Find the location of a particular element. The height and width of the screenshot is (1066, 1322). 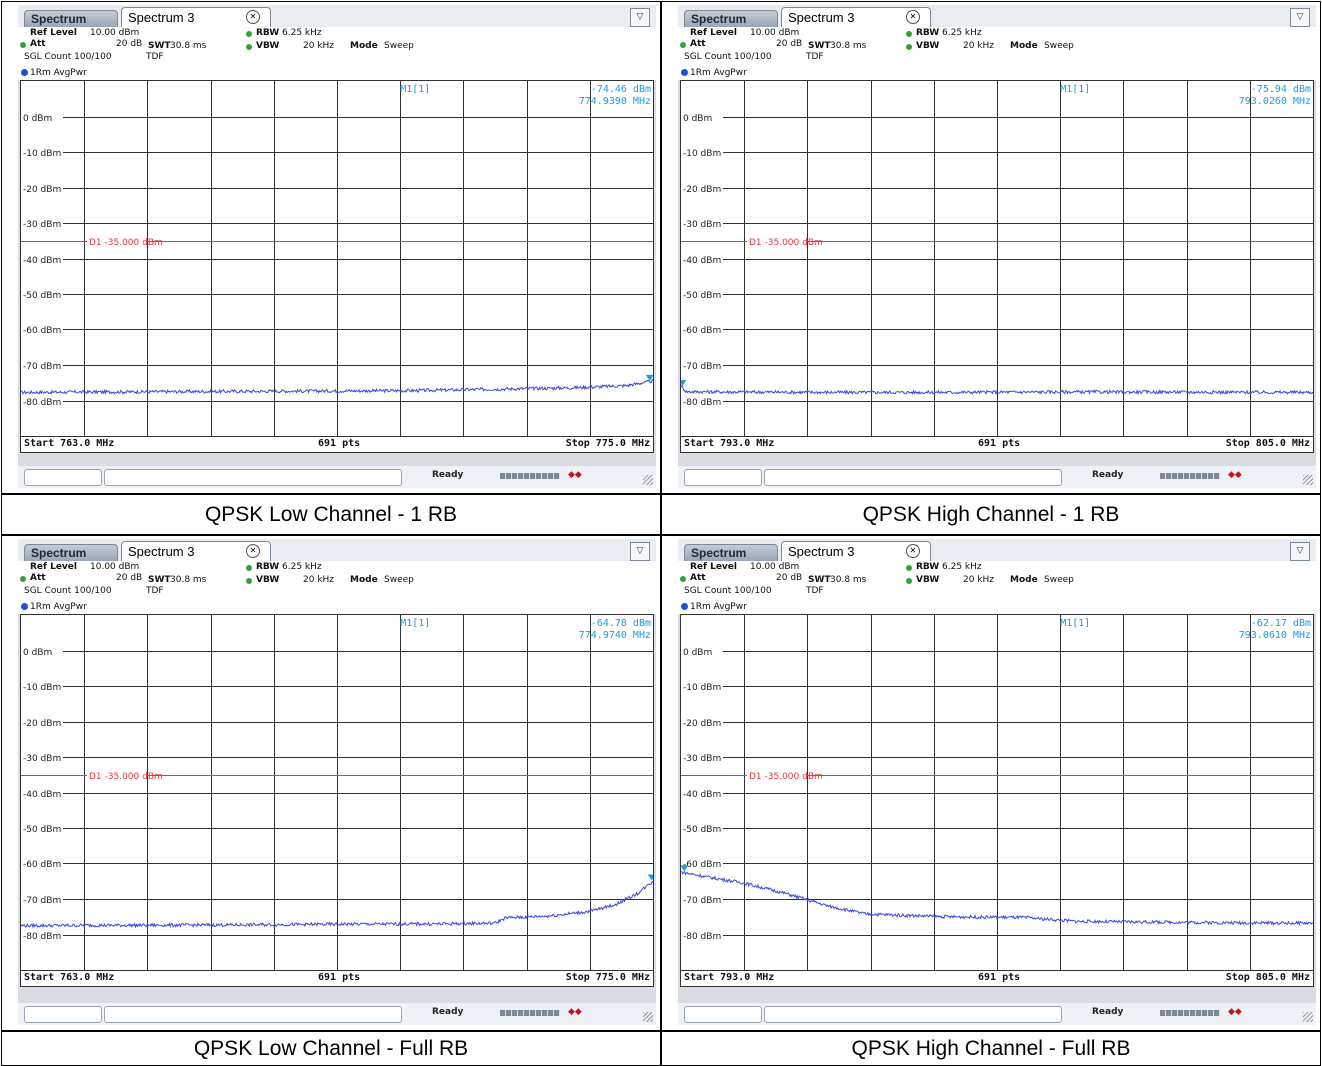

mode-label: Mode is located at coordinates (364, 580).